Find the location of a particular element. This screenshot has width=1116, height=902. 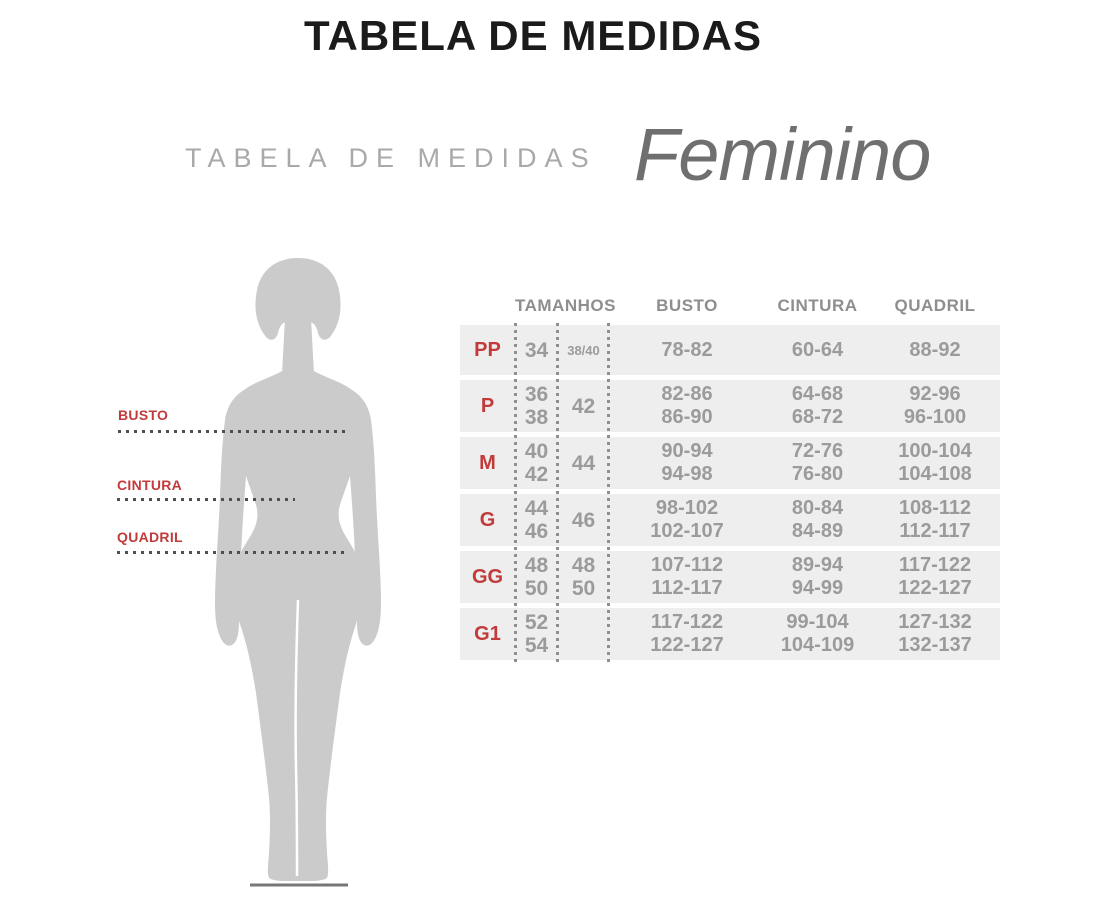

cintura-cell: 72-76 76-80 is located at coordinates (817, 462).